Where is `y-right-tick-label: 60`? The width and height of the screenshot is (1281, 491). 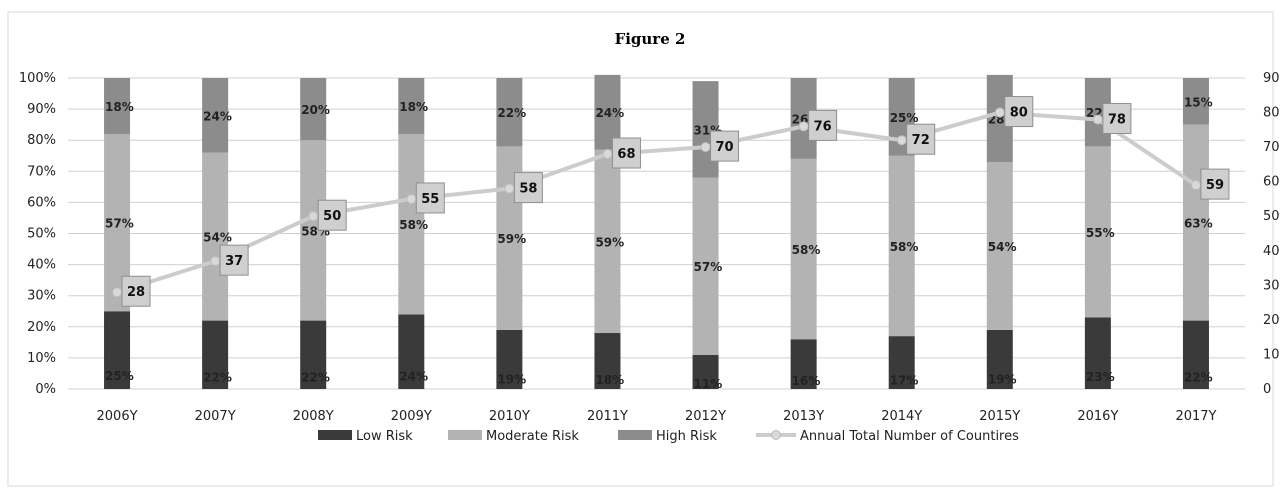
y-right-tick-label: 60 is located at coordinates (1271, 182).